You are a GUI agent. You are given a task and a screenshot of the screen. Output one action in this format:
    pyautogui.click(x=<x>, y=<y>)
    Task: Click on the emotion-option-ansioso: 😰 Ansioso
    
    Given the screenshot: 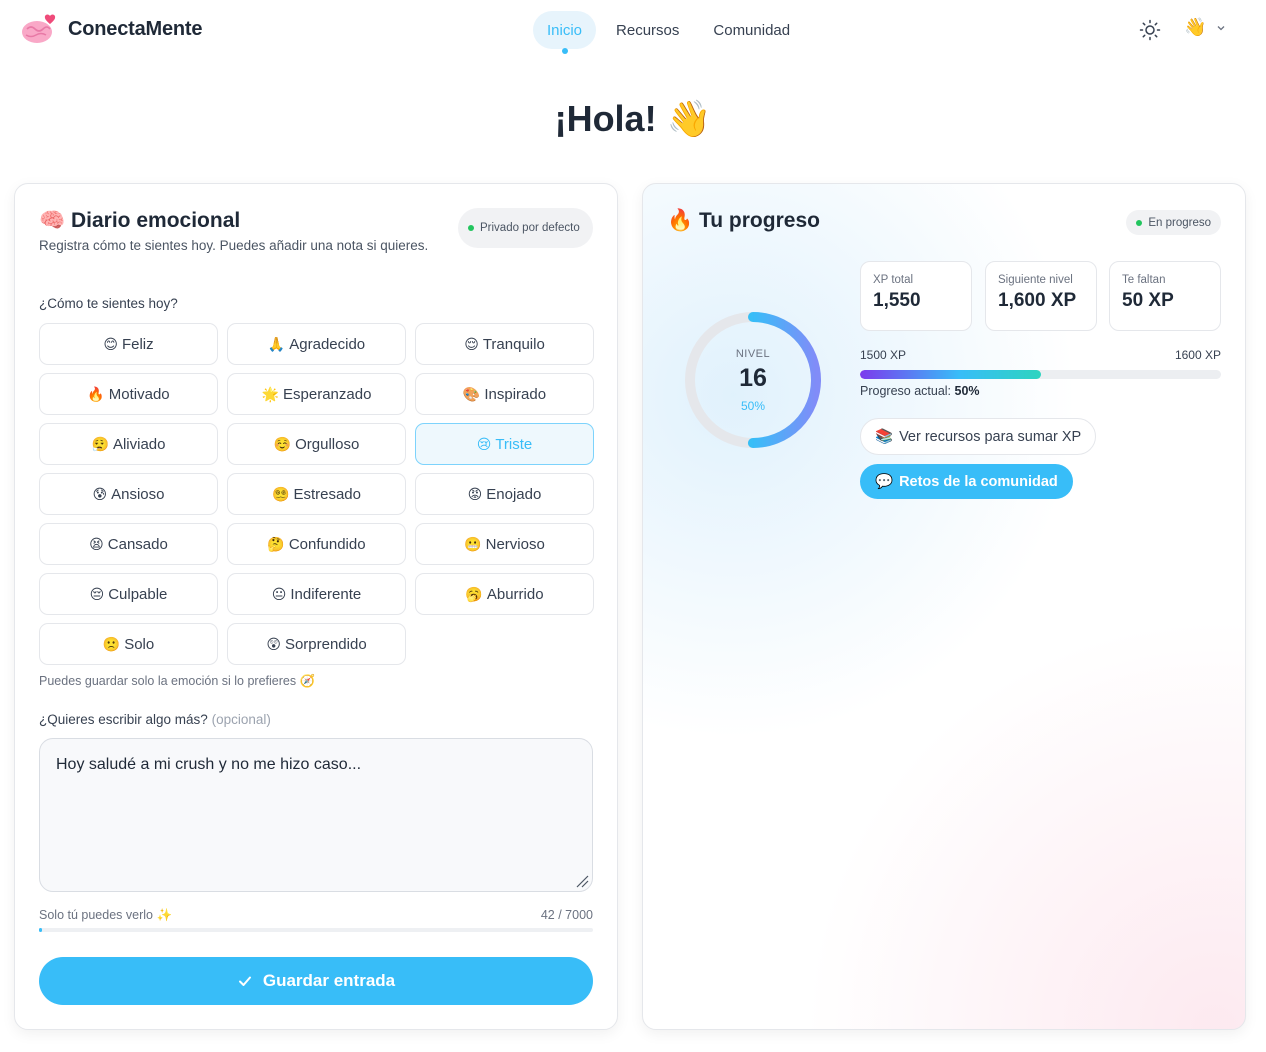 What is the action you would take?
    pyautogui.click(x=128, y=494)
    